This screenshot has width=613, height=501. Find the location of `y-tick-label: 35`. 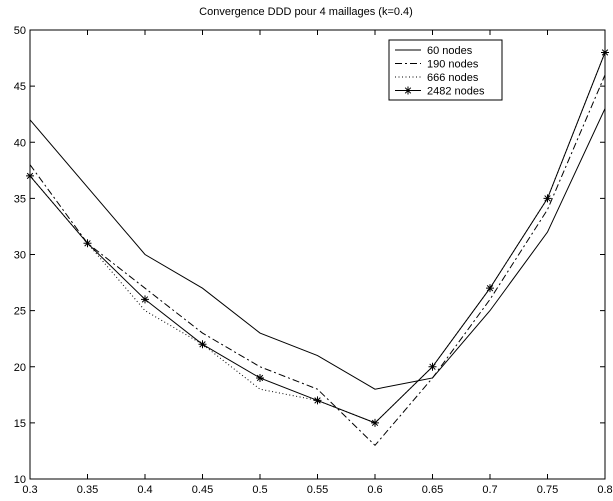

y-tick-label: 35 is located at coordinates (20, 199).